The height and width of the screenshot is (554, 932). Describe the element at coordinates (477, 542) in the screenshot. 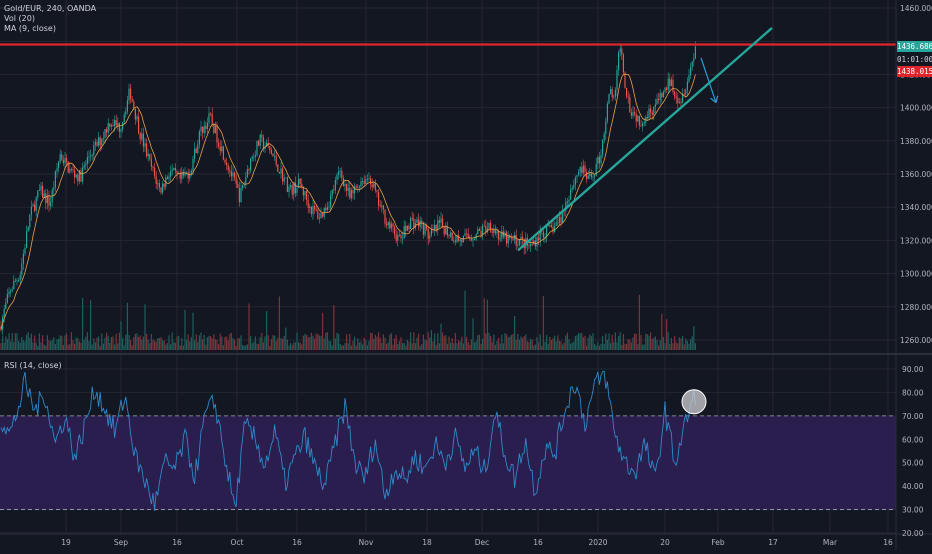

I see `time-axis: 19 Sep 16 Oct 16 Nov 18 Dec 16 2020 20 Feb 17 Mar 16` at that location.